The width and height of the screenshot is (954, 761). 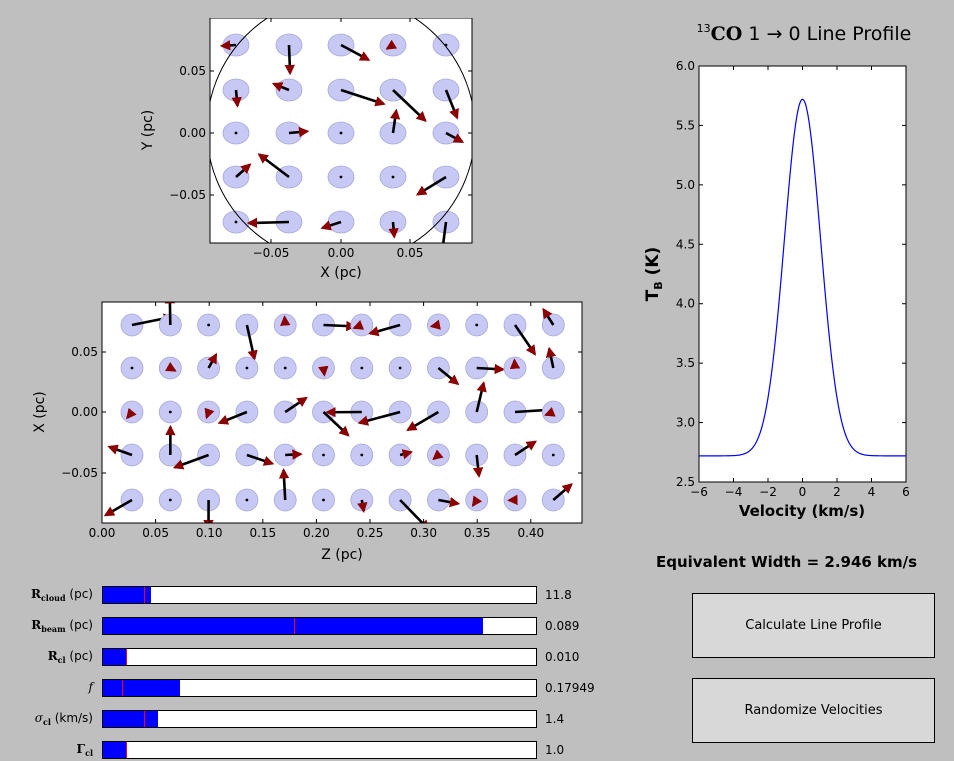 I want to click on slider-label: σcl (km/s), so click(x=63, y=719).